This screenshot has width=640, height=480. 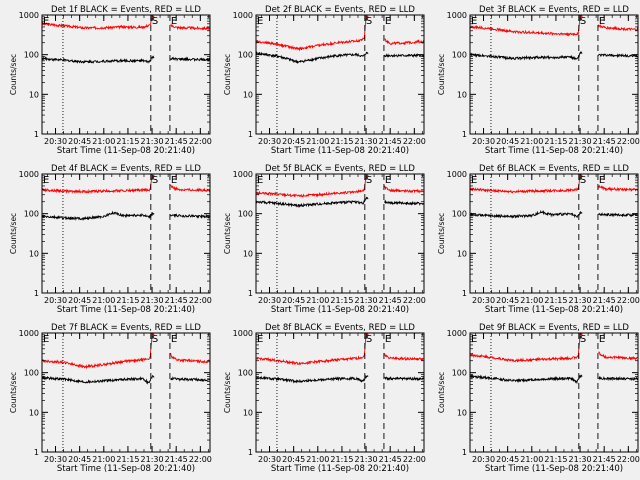 I want to click on panel-title: Det 4f BLACK = Events, RED = LLD, so click(x=126, y=169).